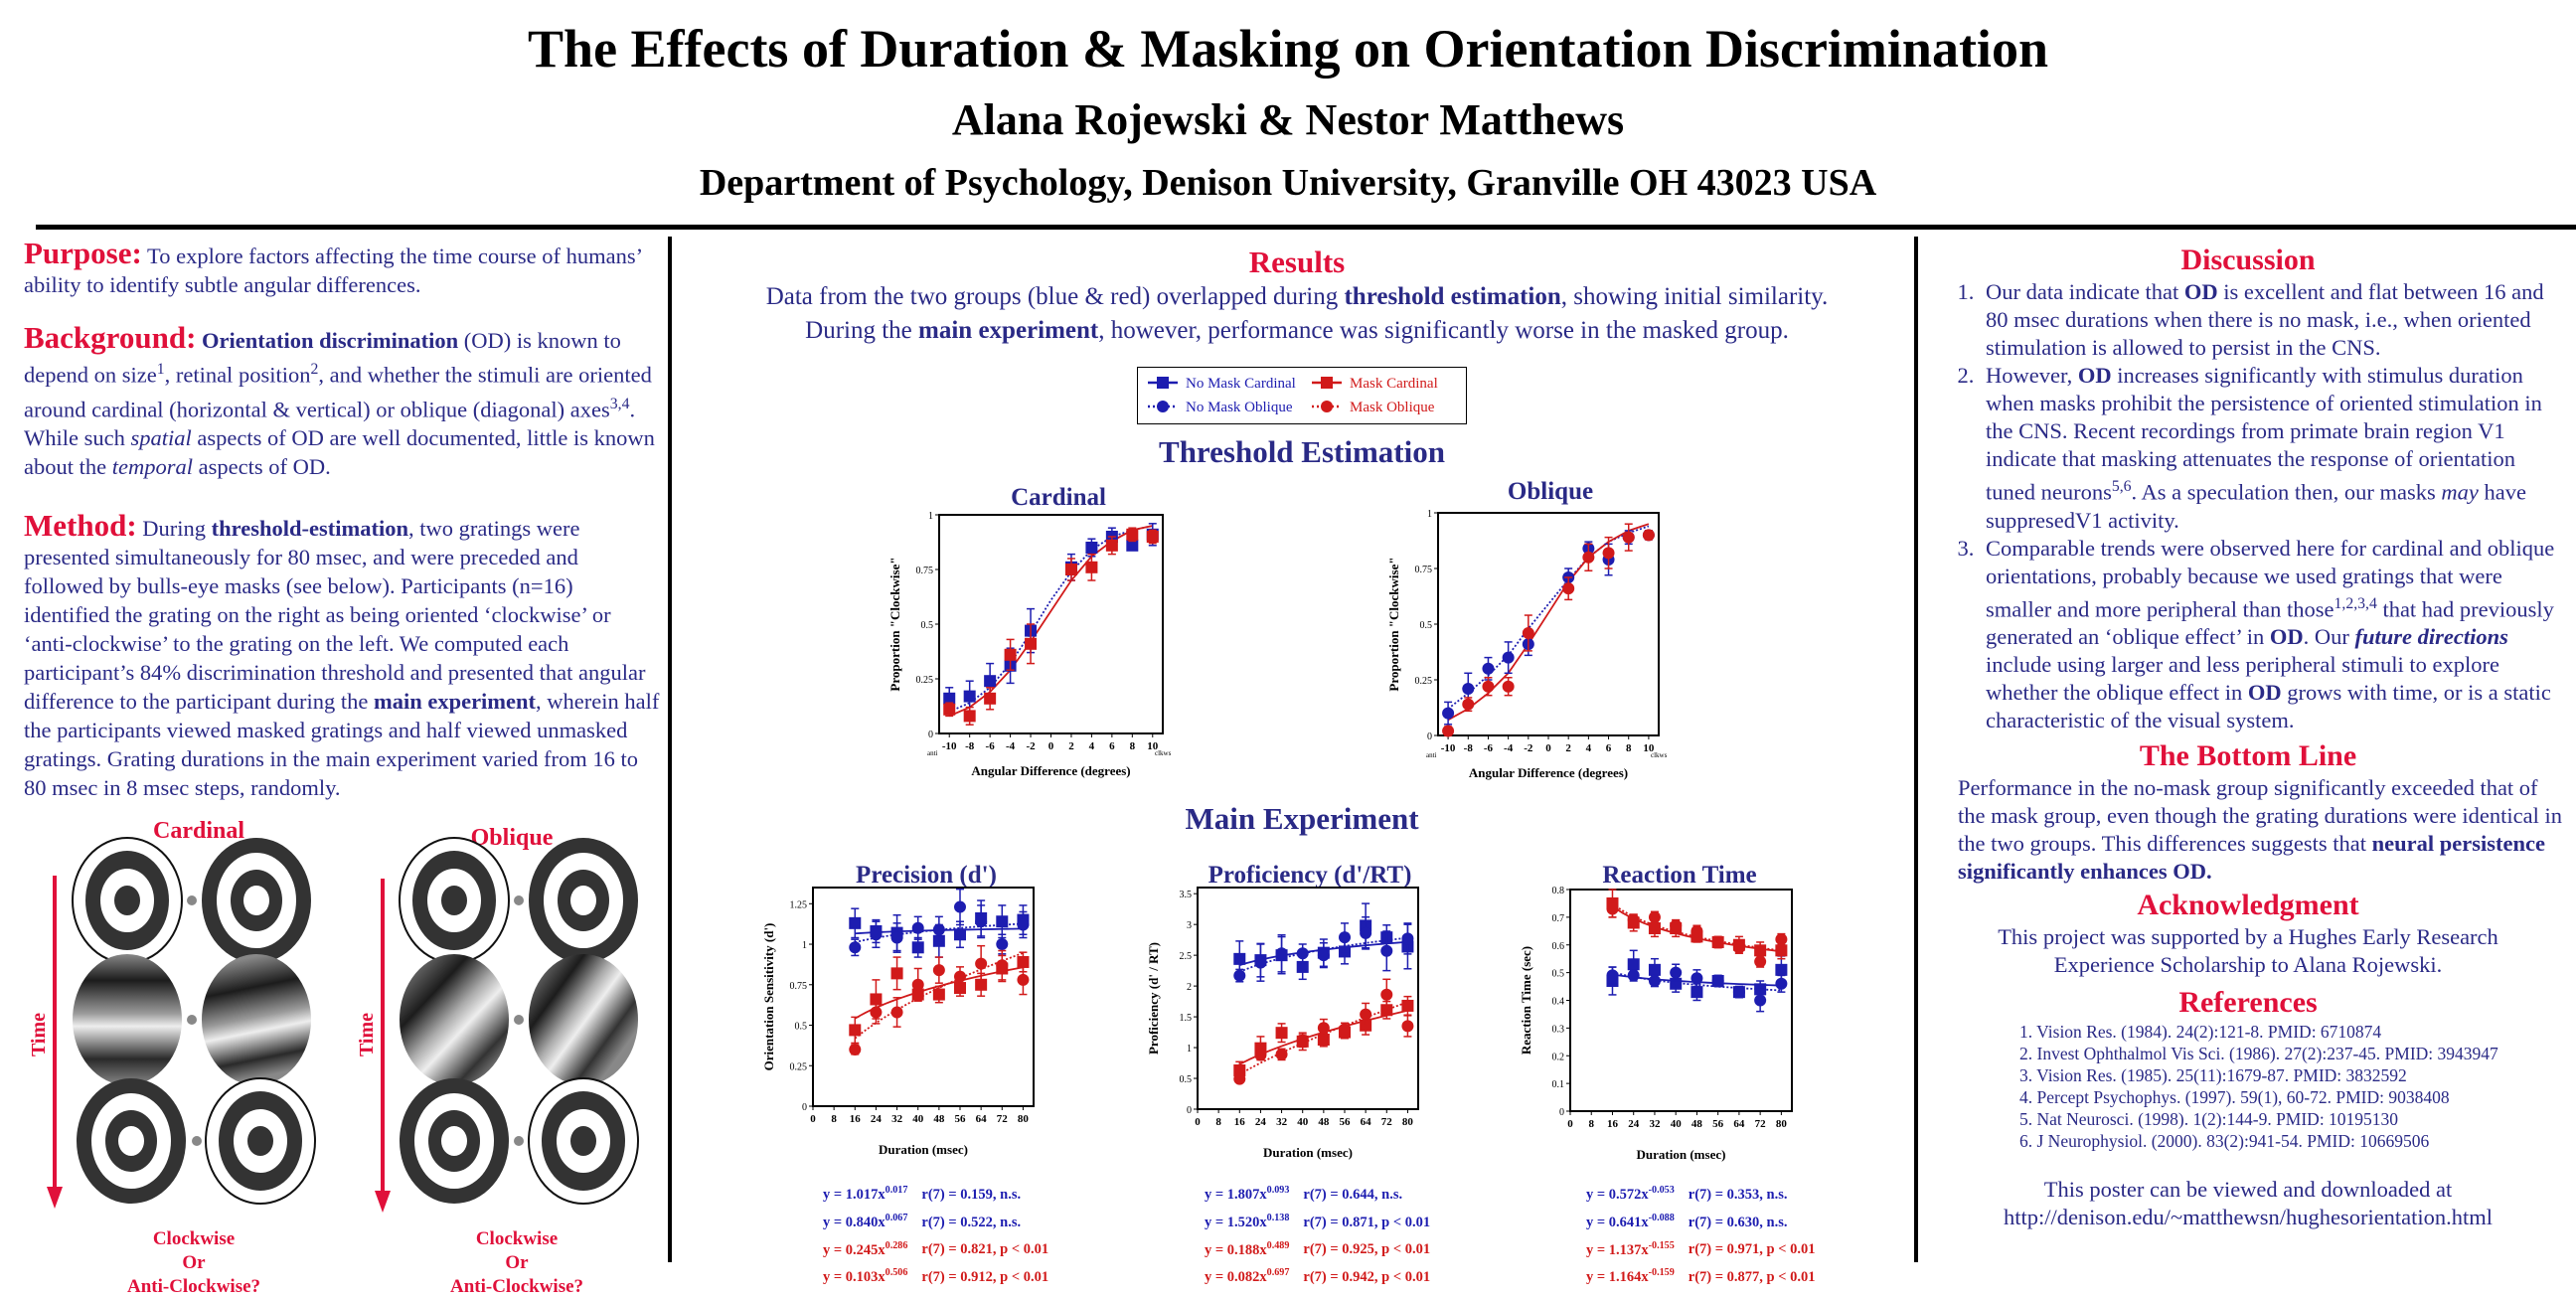  What do you see at coordinates (1617, 1249) in the screenshot?
I see `equation-base: y = 1.137x` at bounding box center [1617, 1249].